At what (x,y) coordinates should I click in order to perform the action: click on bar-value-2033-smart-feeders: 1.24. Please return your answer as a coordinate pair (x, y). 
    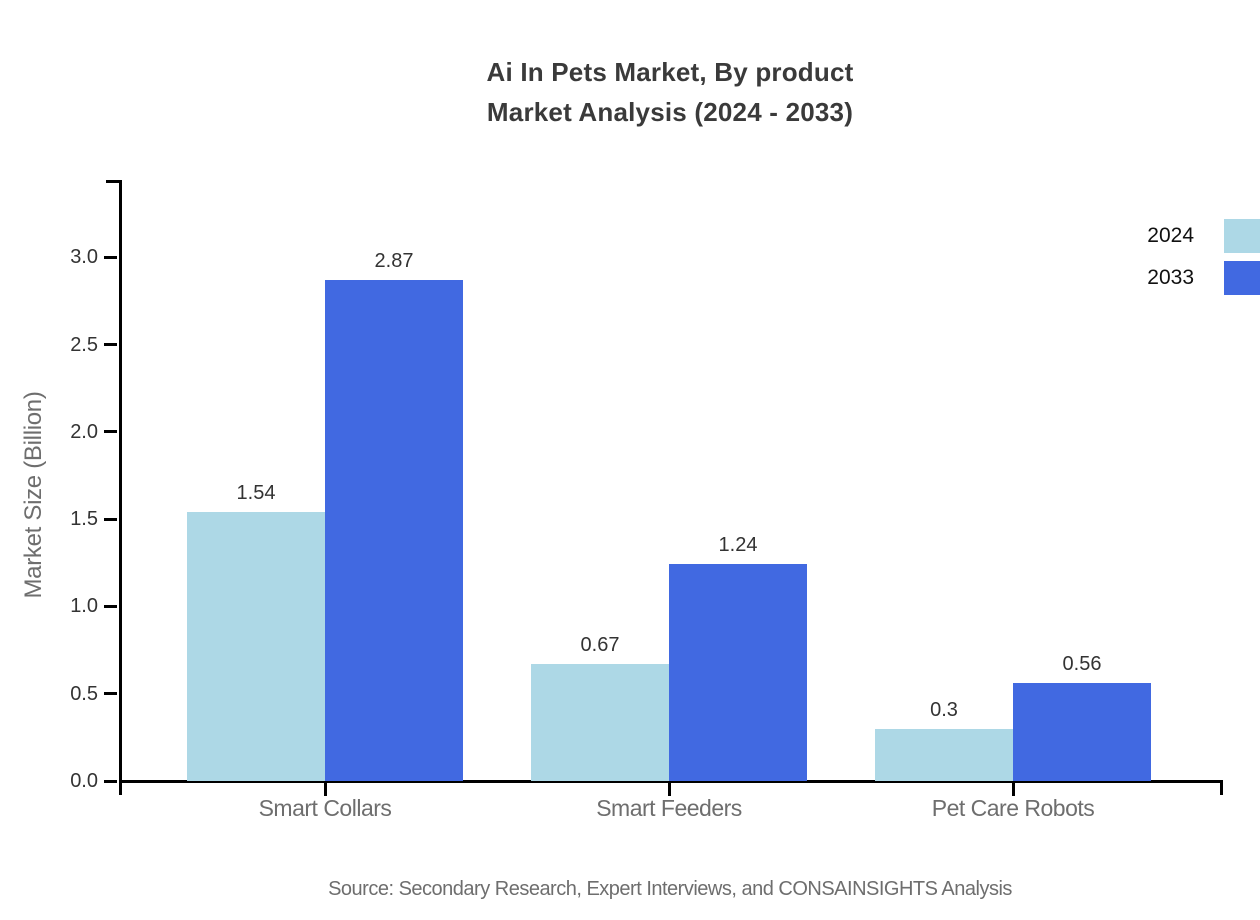
    Looking at the image, I should click on (738, 545).